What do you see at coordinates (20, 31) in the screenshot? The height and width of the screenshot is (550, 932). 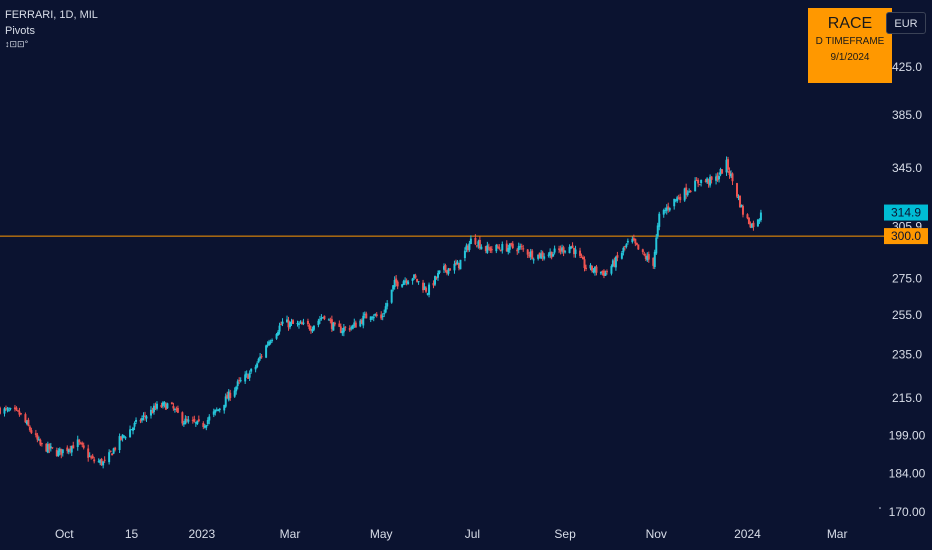 I see `indicator-label: Pivots` at bounding box center [20, 31].